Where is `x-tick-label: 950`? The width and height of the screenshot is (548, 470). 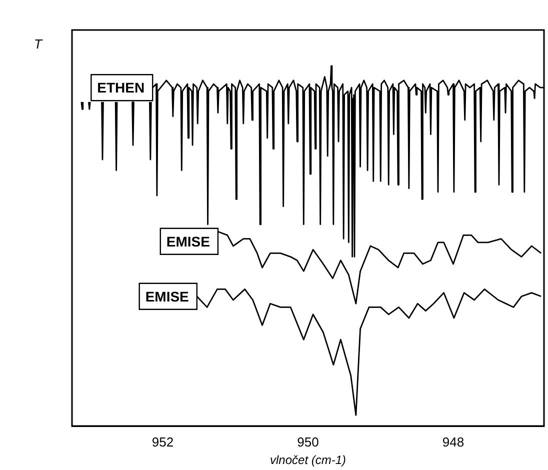 x-tick-label: 950 is located at coordinates (308, 442).